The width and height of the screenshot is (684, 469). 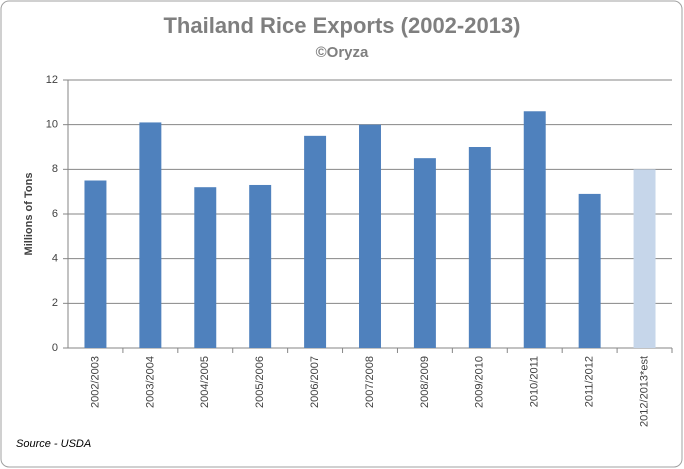 I want to click on x-tick-label: 2011/2012, so click(x=590, y=381).